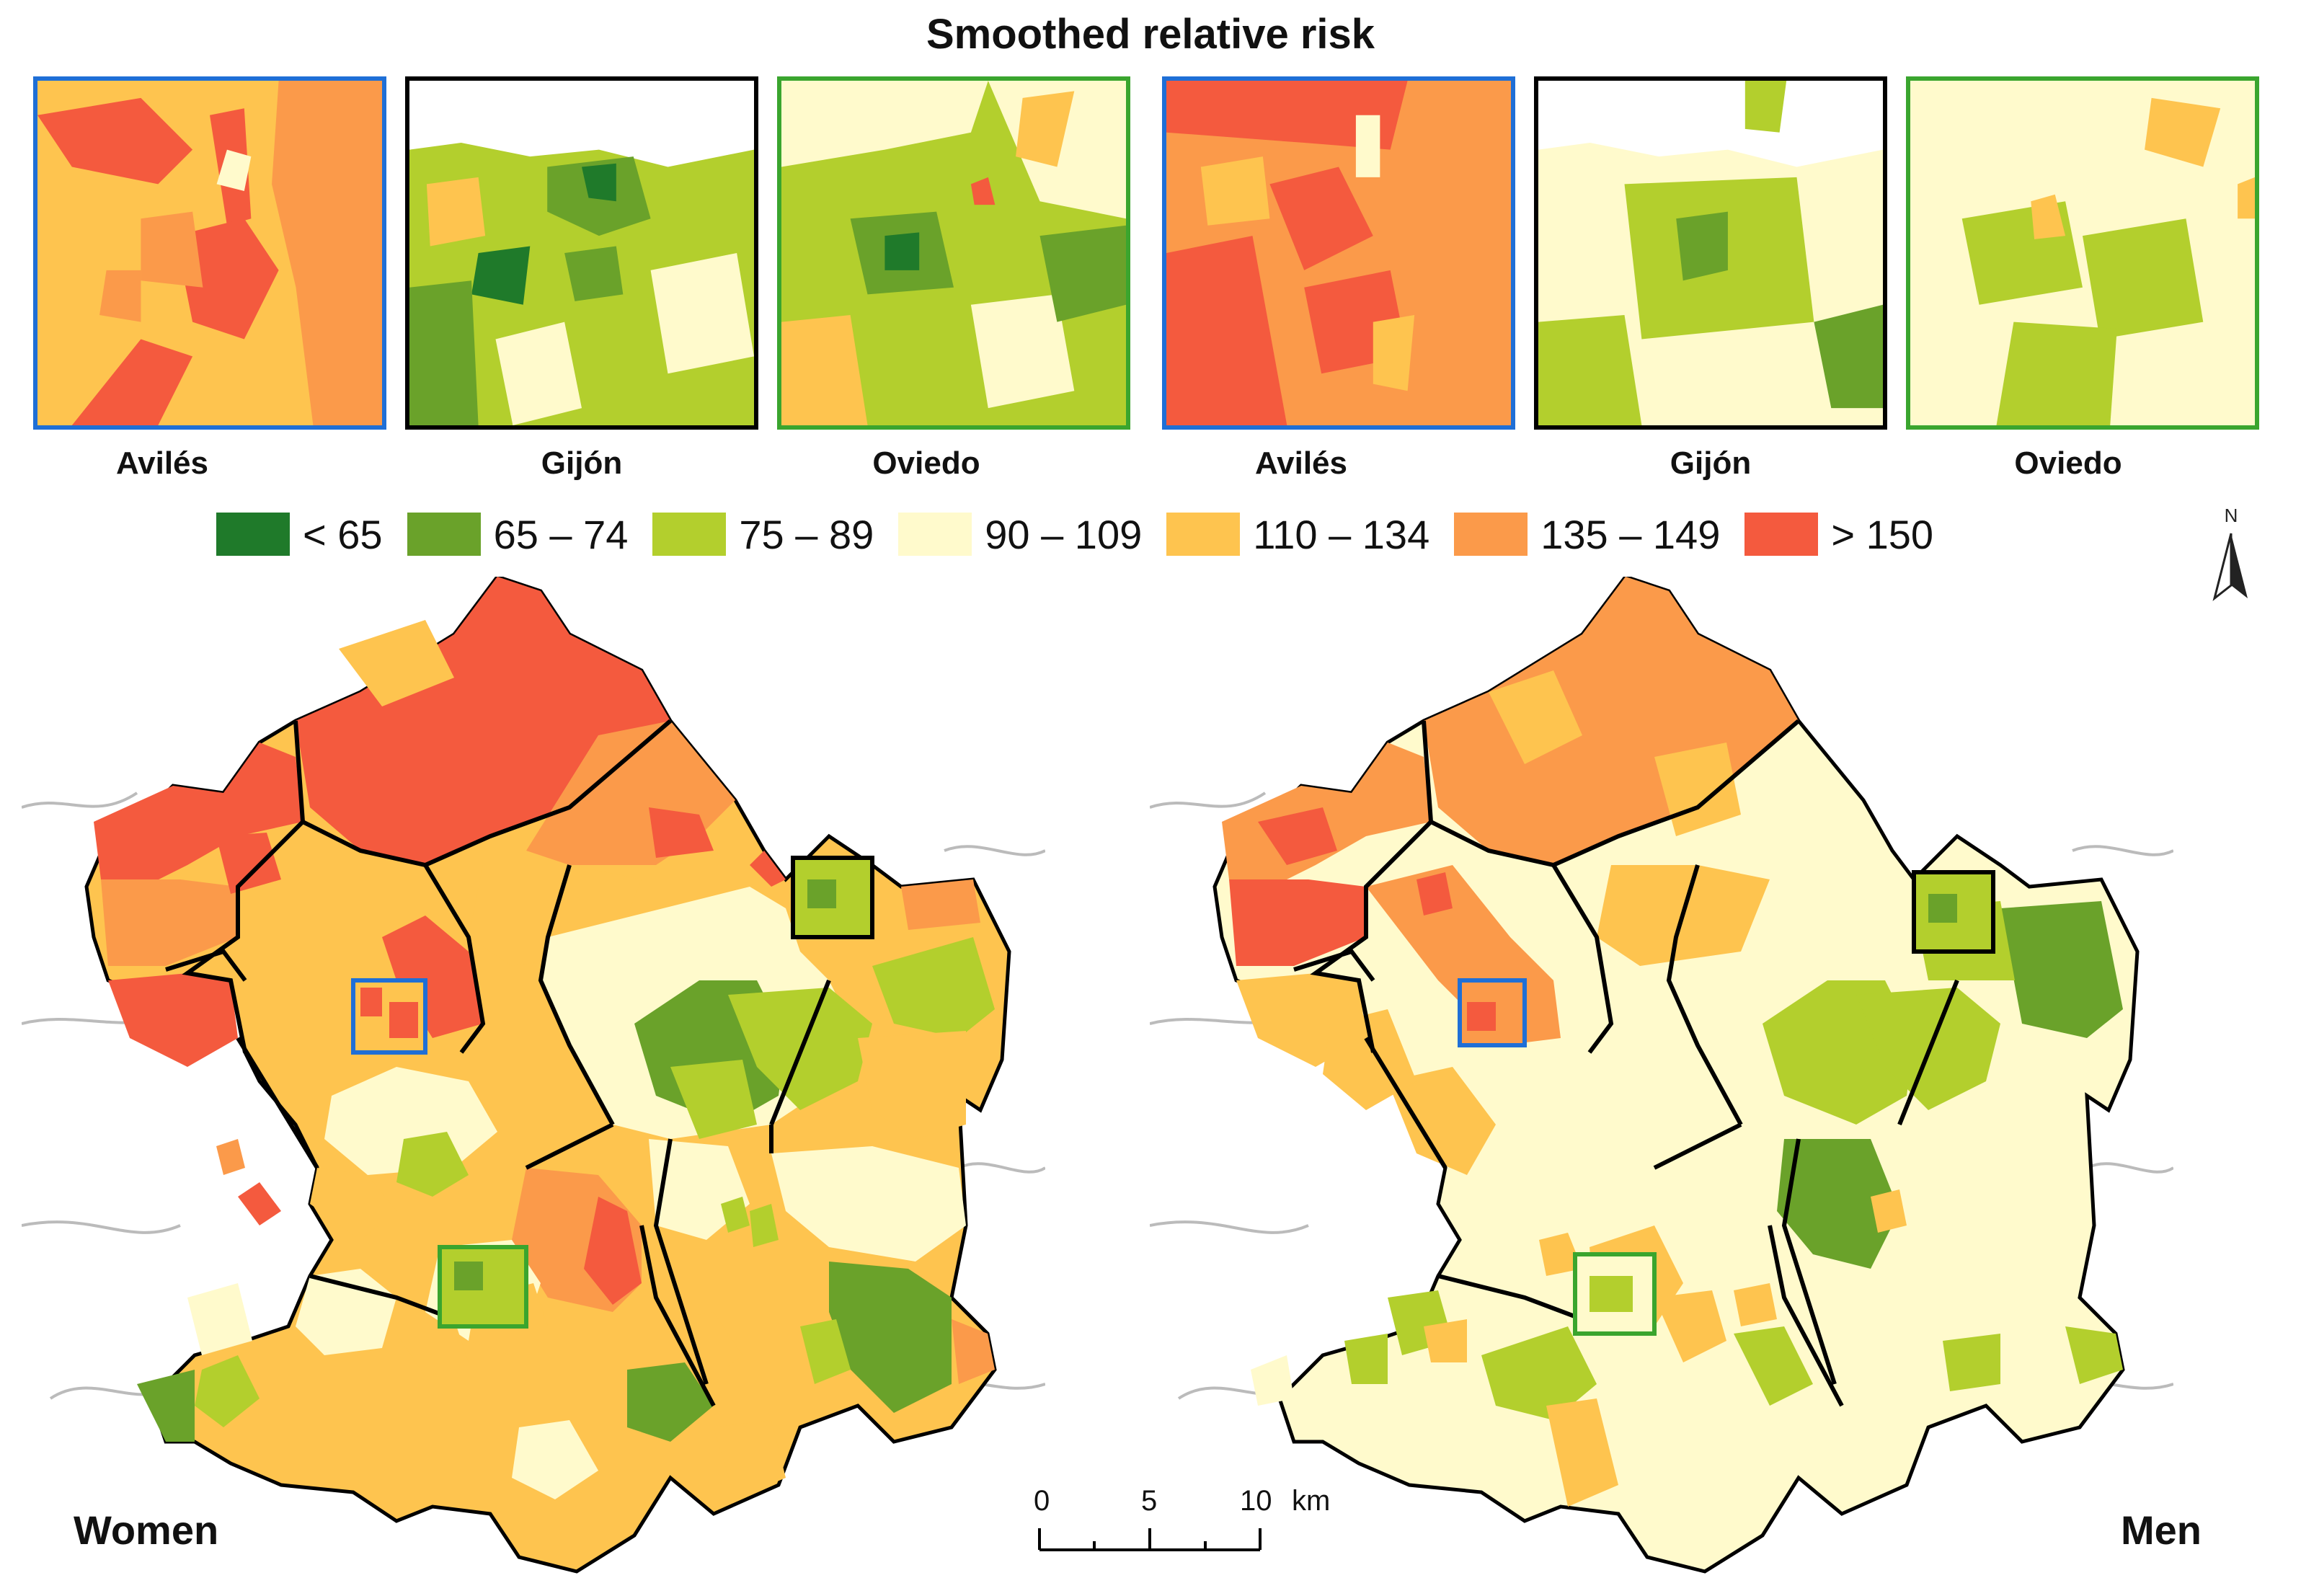 The width and height of the screenshot is (2301, 1596). Describe the element at coordinates (806, 534) in the screenshot. I see `legend-label: 75 – 89` at that location.